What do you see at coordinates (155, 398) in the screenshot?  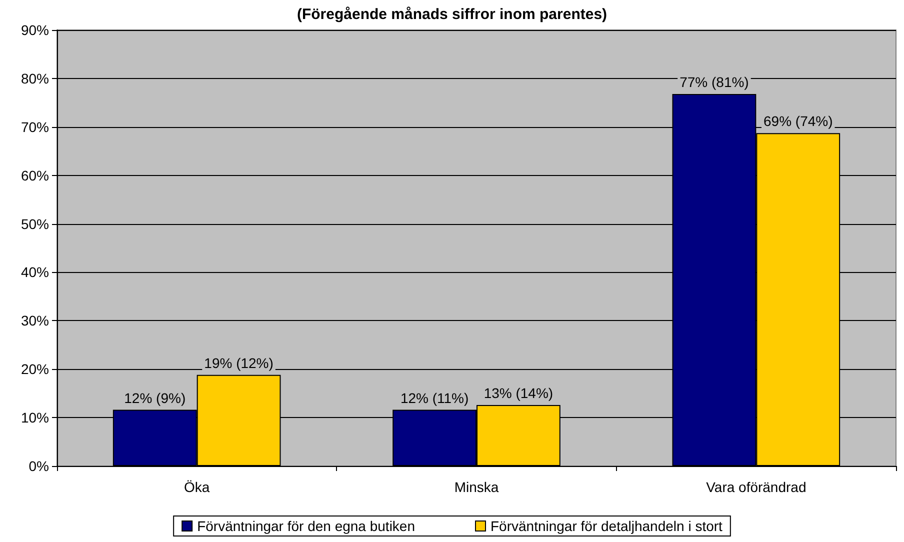 I see `data-label: 12% (9%)` at bounding box center [155, 398].